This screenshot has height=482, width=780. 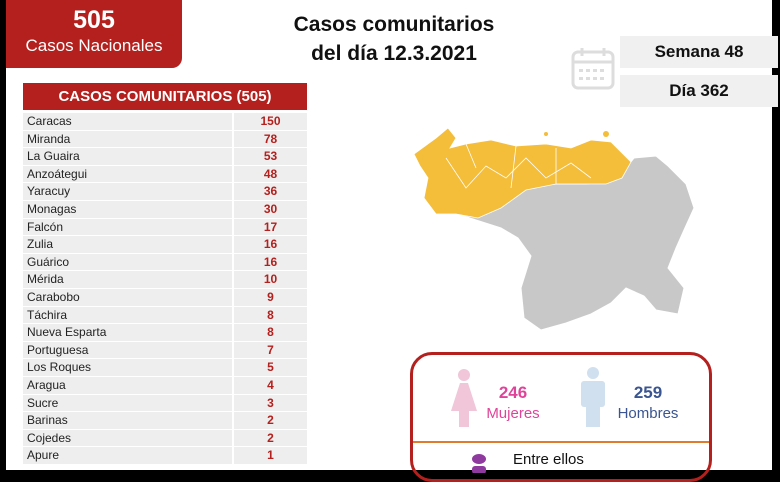 I want to click on state-cases: 48, so click(x=270, y=174).